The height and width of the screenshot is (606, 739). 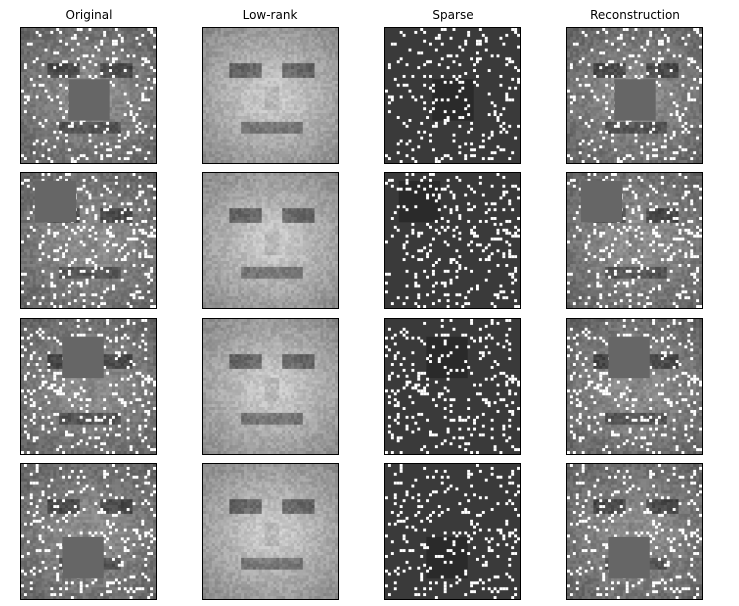 What do you see at coordinates (453, 15) in the screenshot?
I see `column-title-sparse: Sparse` at bounding box center [453, 15].